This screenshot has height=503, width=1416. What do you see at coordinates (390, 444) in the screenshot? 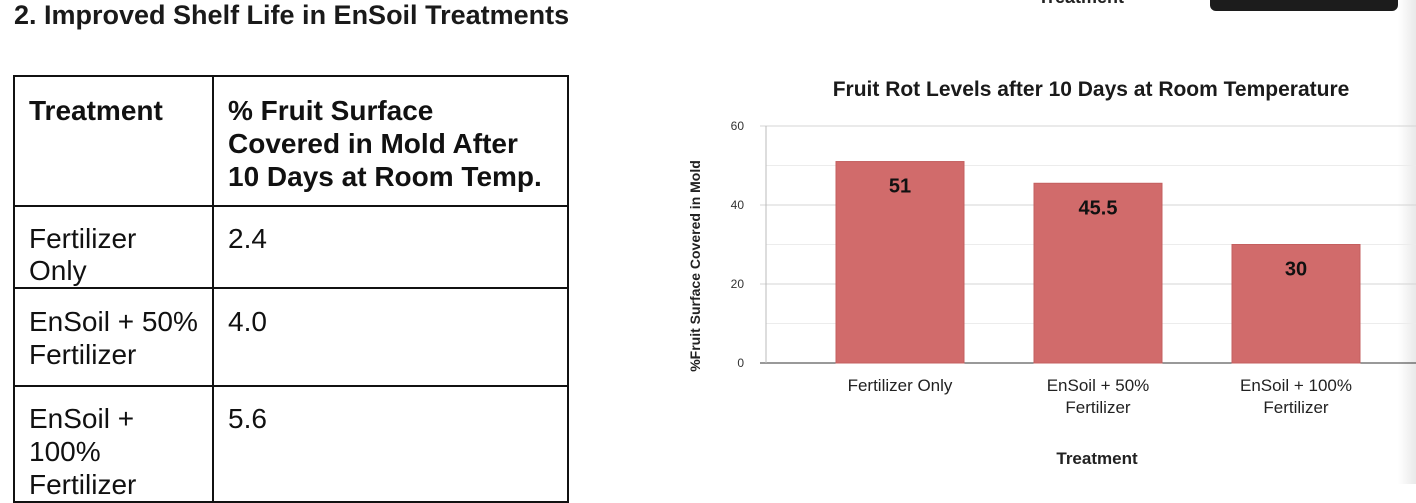
I see `table-cell-value: 5.6` at bounding box center [390, 444].